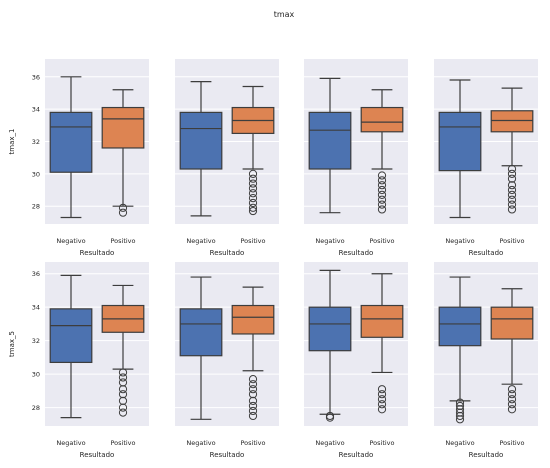  What do you see at coordinates (227, 360) in the screenshot?
I see `subplot-2-2: Negativo Positivo Resultado` at bounding box center [227, 360].